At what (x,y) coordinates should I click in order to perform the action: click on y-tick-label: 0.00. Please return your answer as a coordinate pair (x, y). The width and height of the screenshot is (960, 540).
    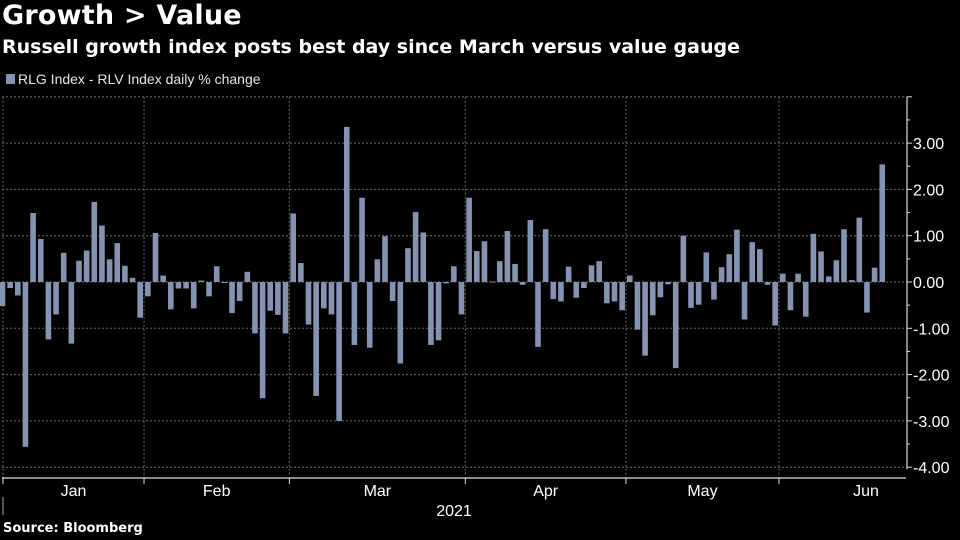
    Looking at the image, I should click on (928, 283).